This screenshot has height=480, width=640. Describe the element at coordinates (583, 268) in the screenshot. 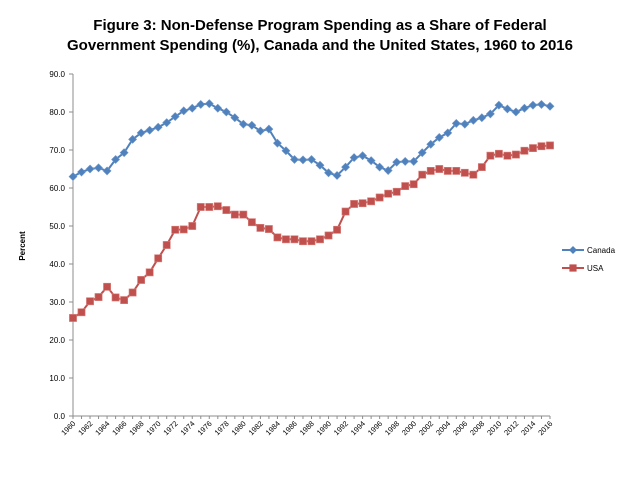

I see `legend-item-usa: USA` at that location.